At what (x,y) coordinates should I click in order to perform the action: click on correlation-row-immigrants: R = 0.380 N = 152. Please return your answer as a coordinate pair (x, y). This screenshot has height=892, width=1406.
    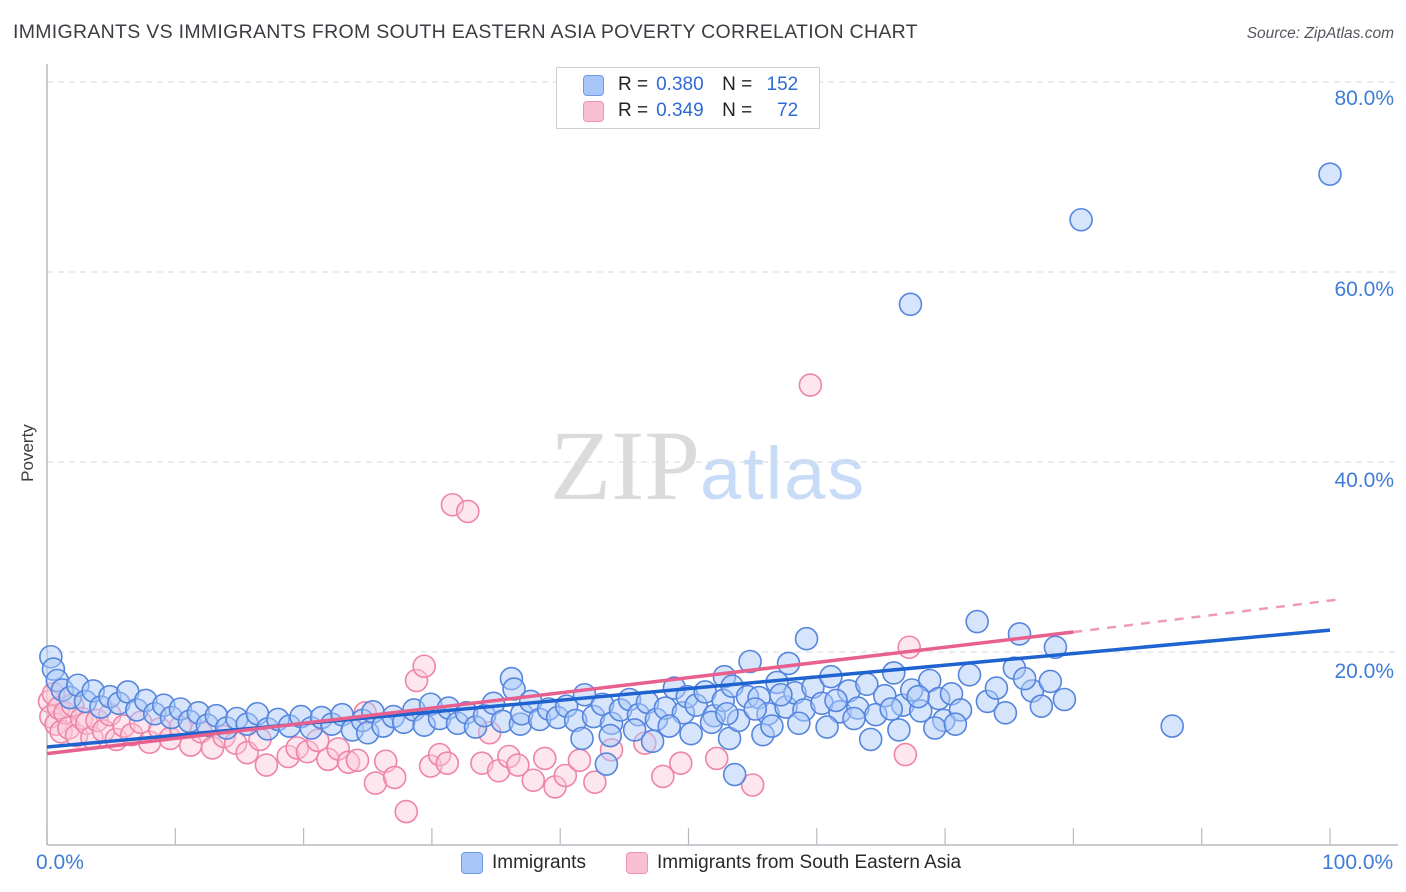
    Looking at the image, I should click on (701, 85).